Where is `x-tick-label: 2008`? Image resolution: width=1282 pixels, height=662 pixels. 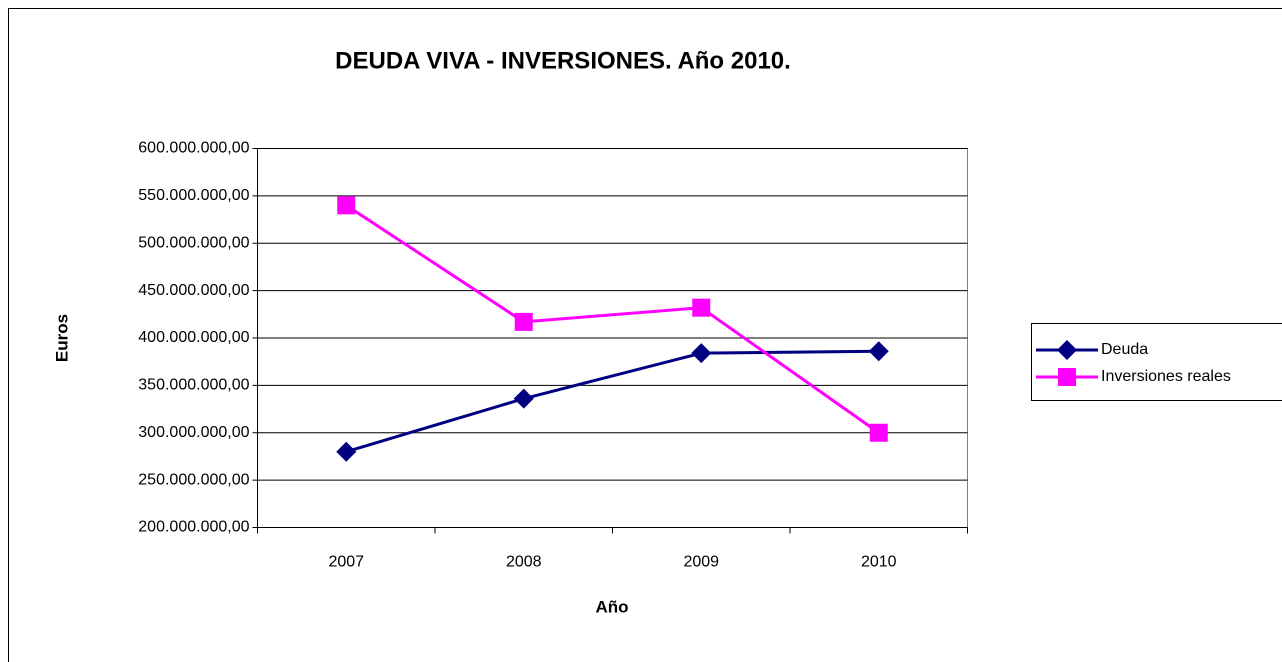
x-tick-label: 2008 is located at coordinates (524, 562).